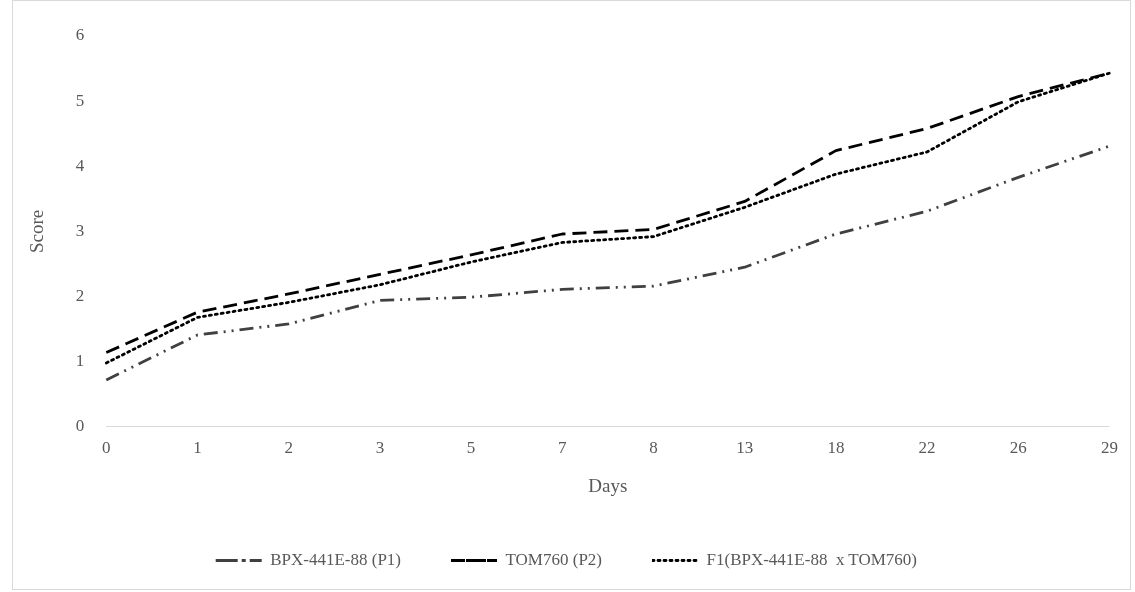  I want to click on y-tick-label: 2, so click(80, 295).